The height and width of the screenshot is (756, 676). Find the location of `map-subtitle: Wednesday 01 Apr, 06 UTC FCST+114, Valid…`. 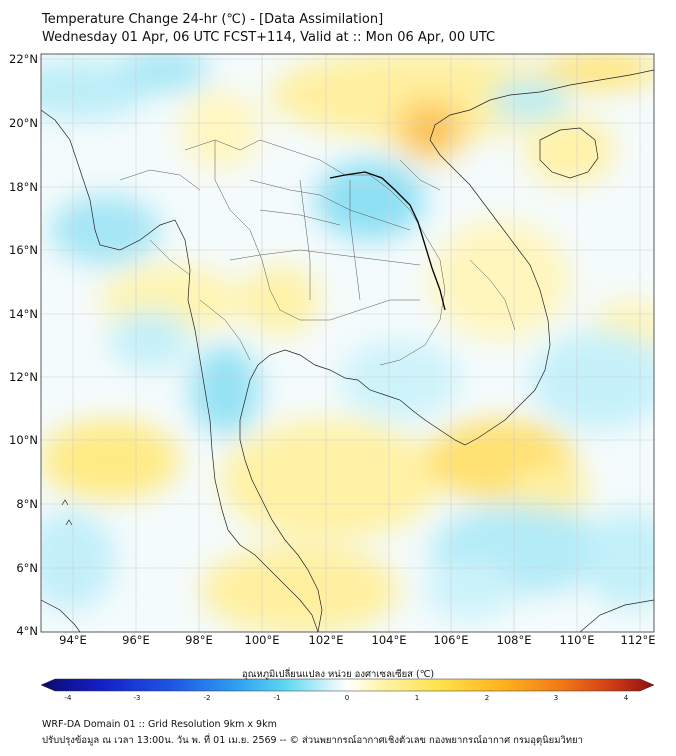

map-subtitle: Wednesday 01 Apr, 06 UTC FCST+114, Valid… is located at coordinates (269, 37).